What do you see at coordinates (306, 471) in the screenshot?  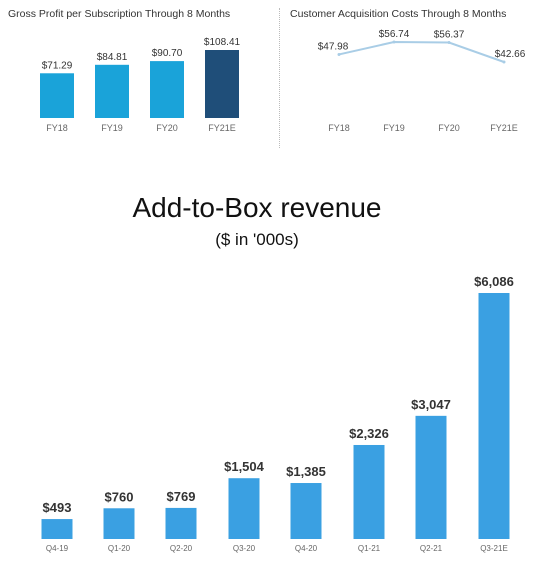 I see `atb-data-label: $1,385` at bounding box center [306, 471].